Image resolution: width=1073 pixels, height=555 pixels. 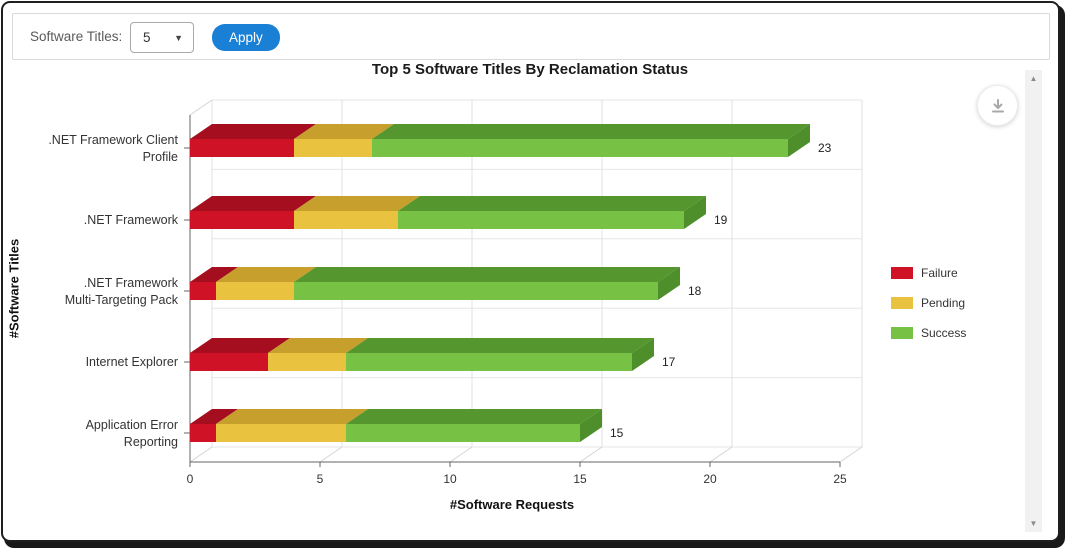 What do you see at coordinates (710, 479) in the screenshot?
I see `x-tick-label: 20` at bounding box center [710, 479].